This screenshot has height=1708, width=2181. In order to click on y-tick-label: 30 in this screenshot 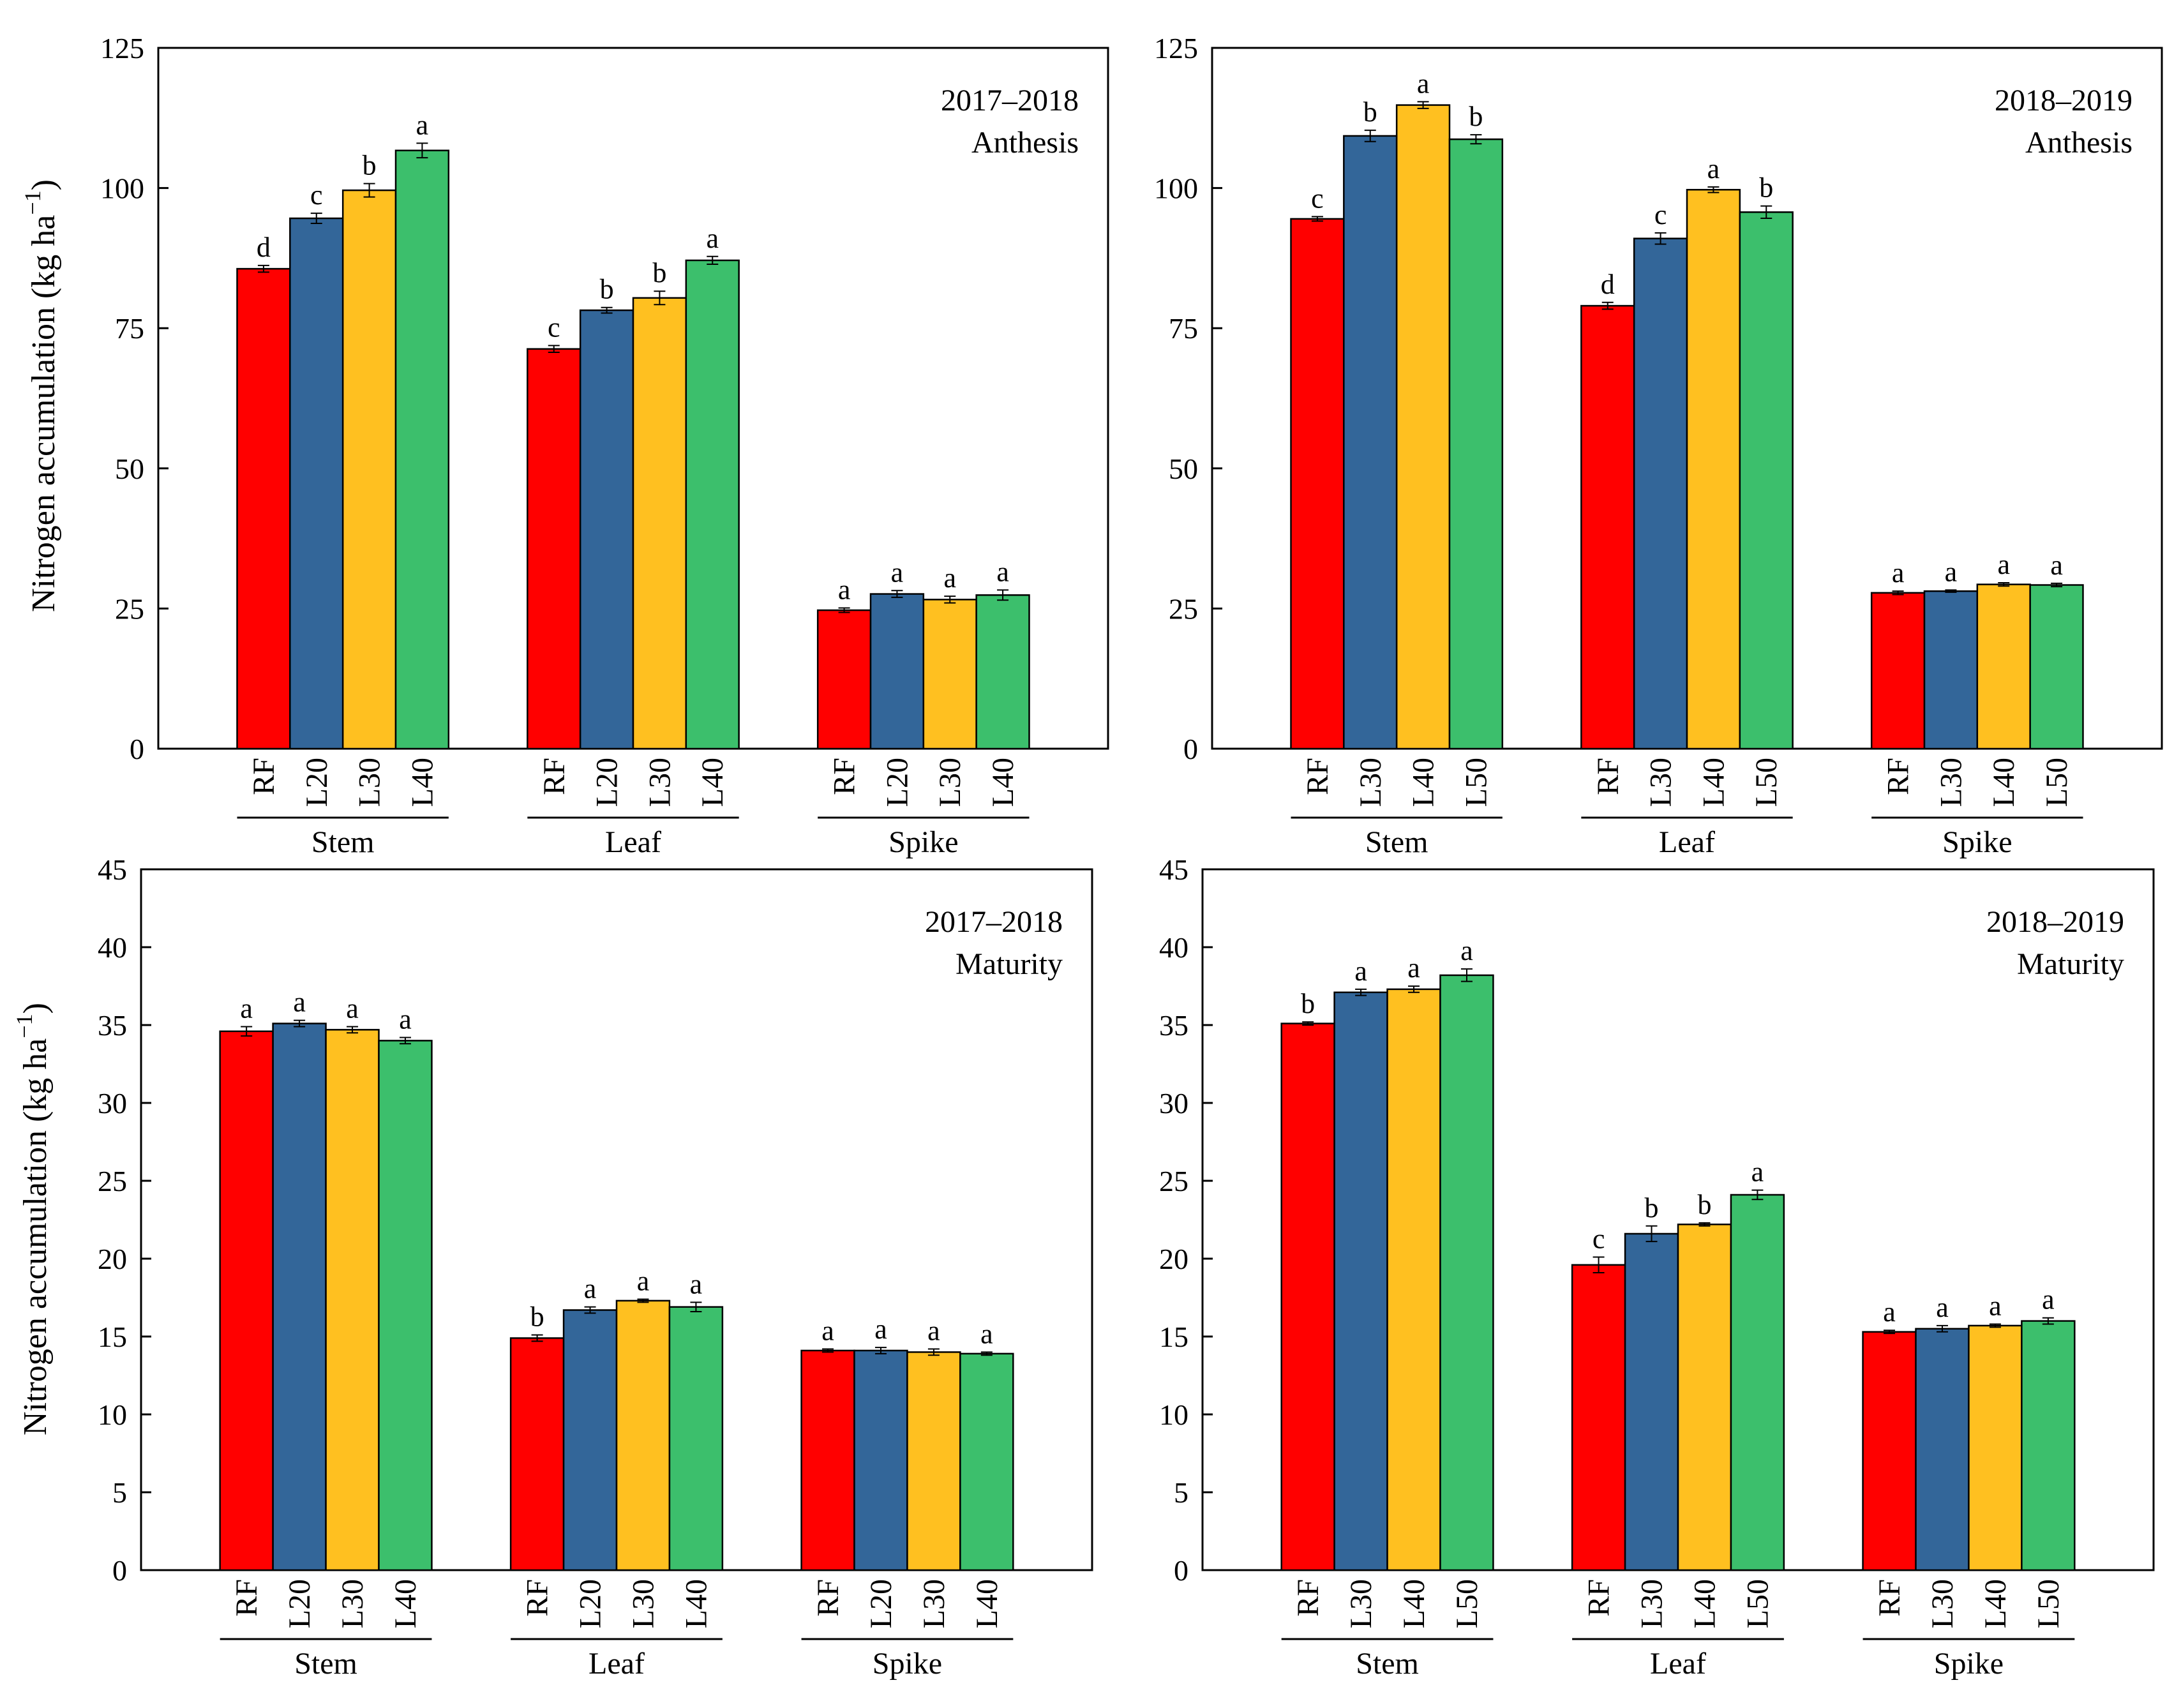, I will do `click(112, 1103)`.